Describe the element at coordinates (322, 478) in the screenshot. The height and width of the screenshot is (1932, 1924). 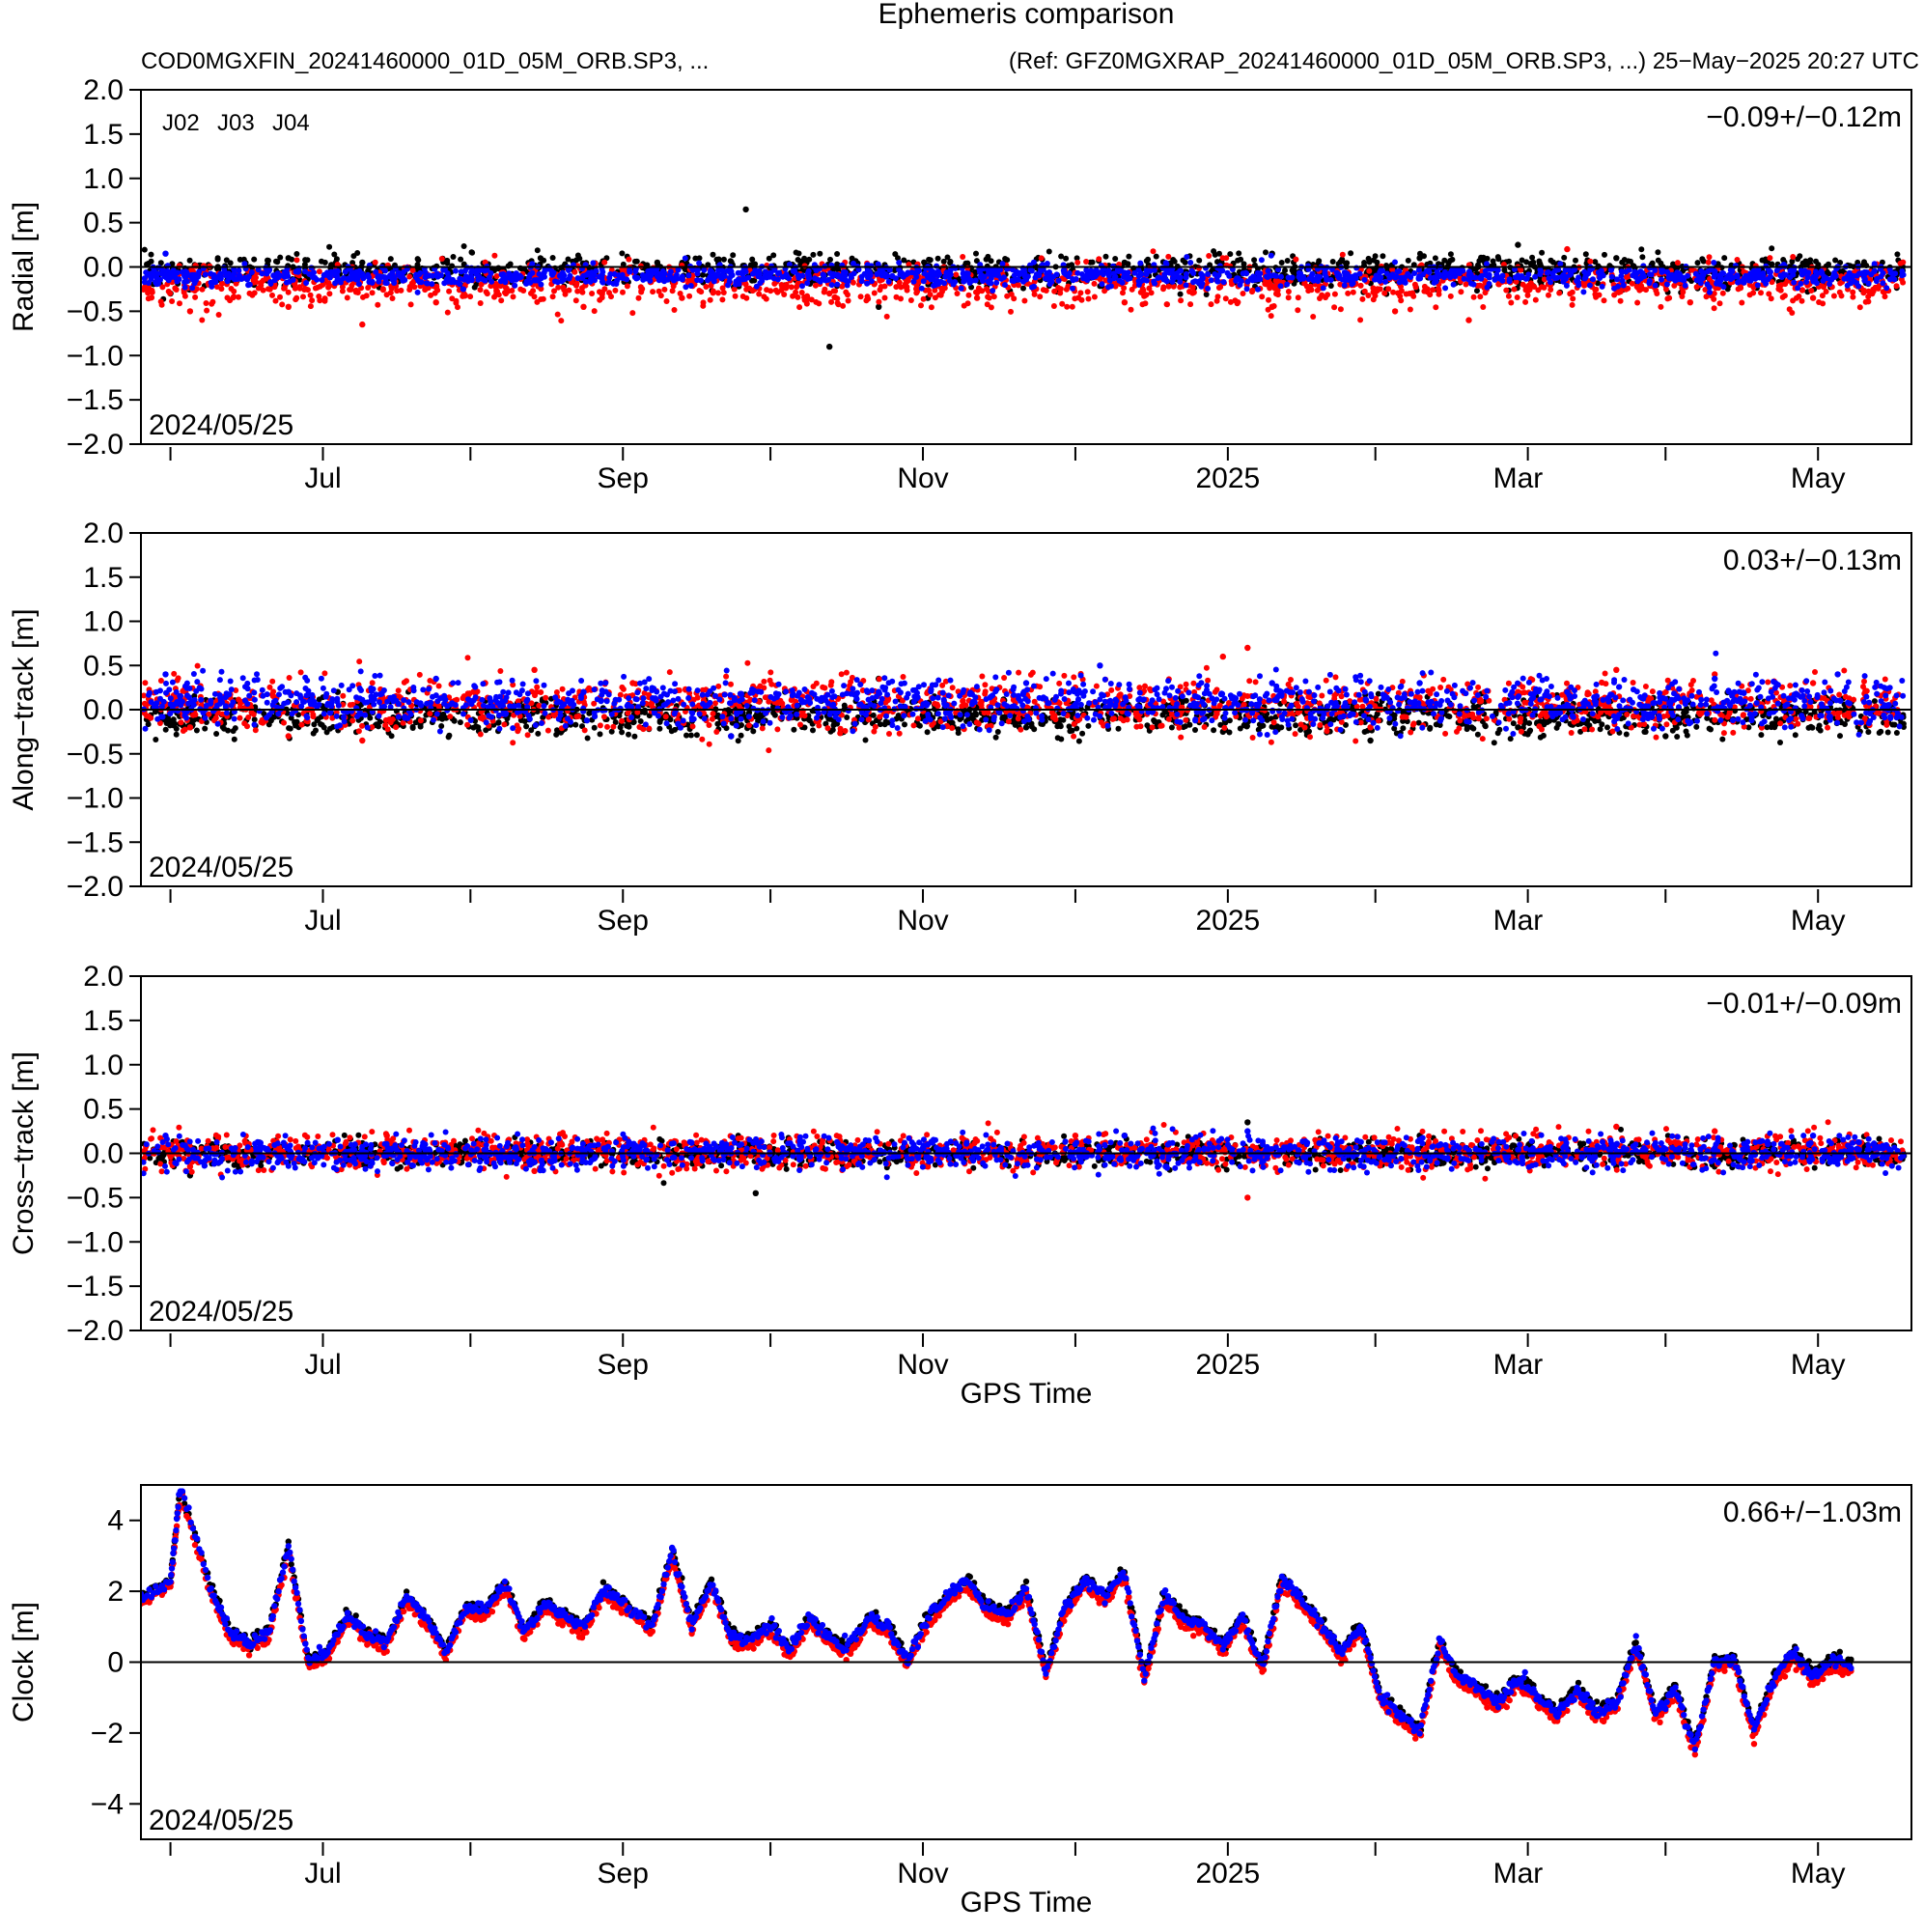
I see `x-tick-label: Jul` at that location.